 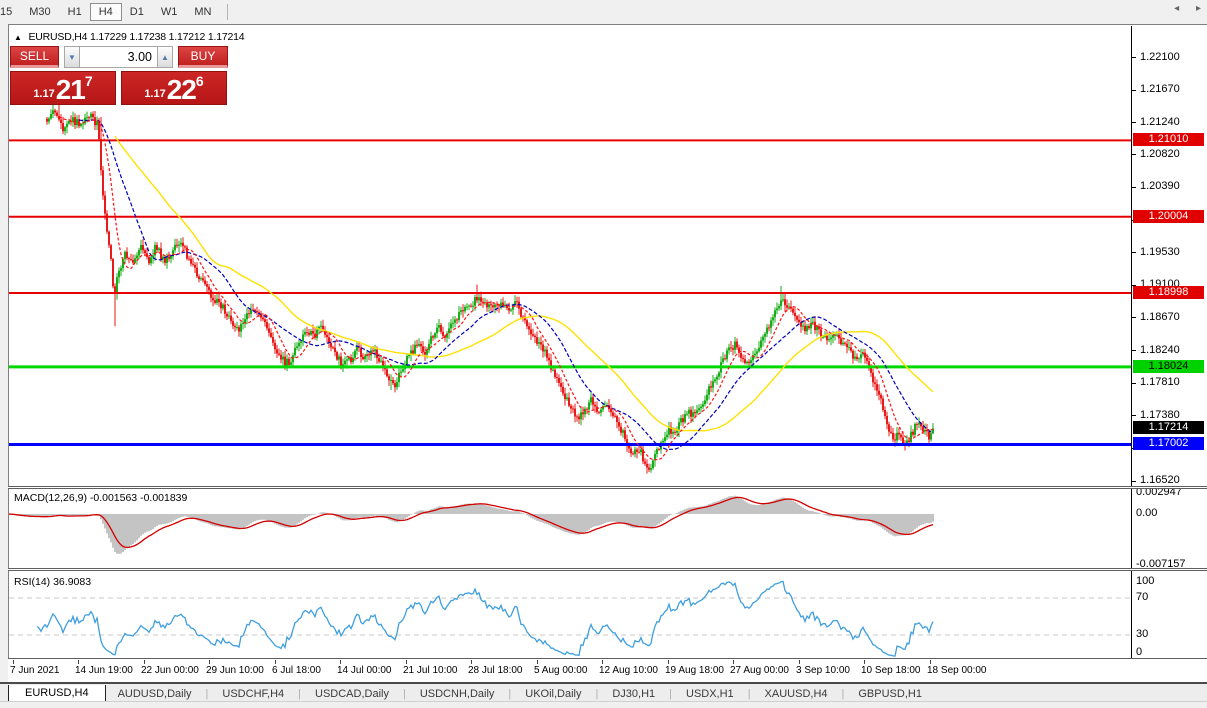 I want to click on time-axis-splitter, so click(x=607, y=659).